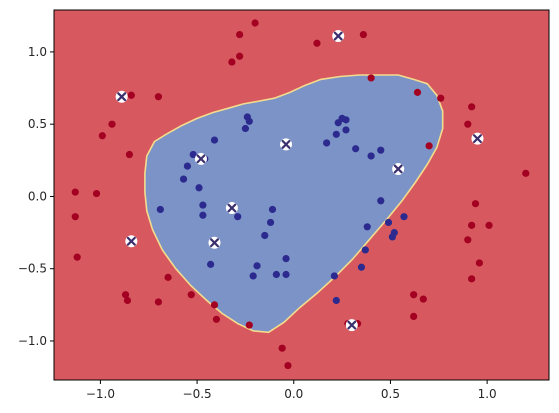  Describe the element at coordinates (100, 394) in the screenshot. I see `x-tick-label: −1.0` at that location.